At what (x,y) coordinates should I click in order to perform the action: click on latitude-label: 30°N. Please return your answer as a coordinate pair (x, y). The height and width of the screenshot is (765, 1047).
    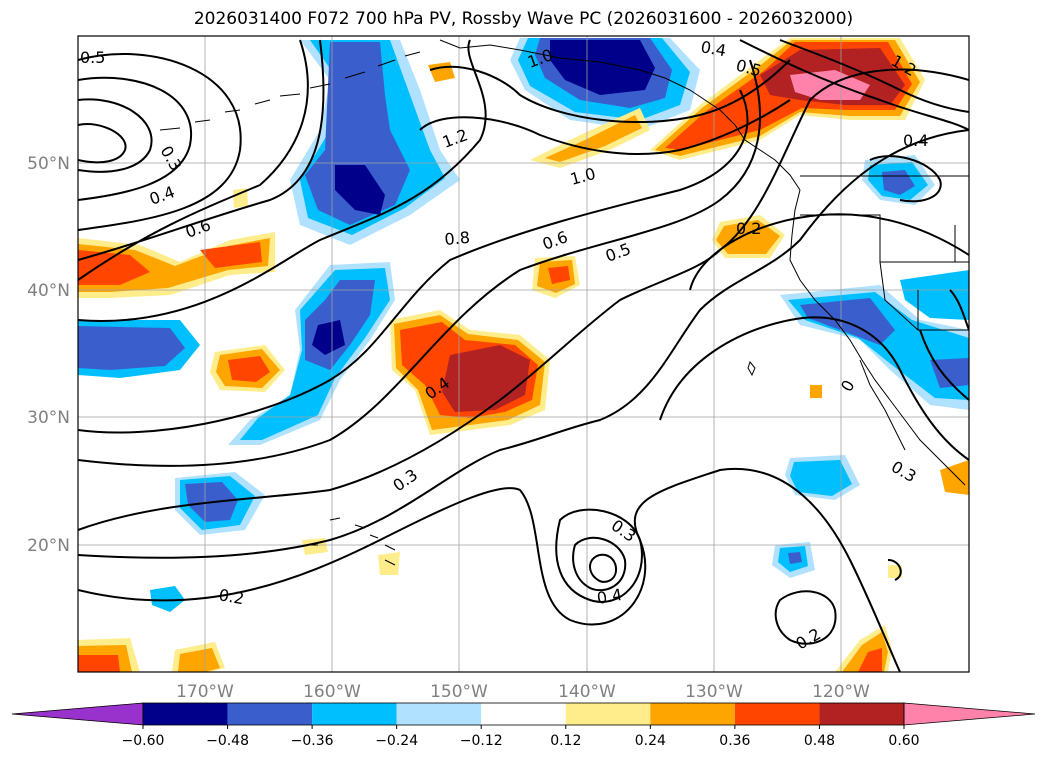
    Looking at the image, I should click on (48, 418).